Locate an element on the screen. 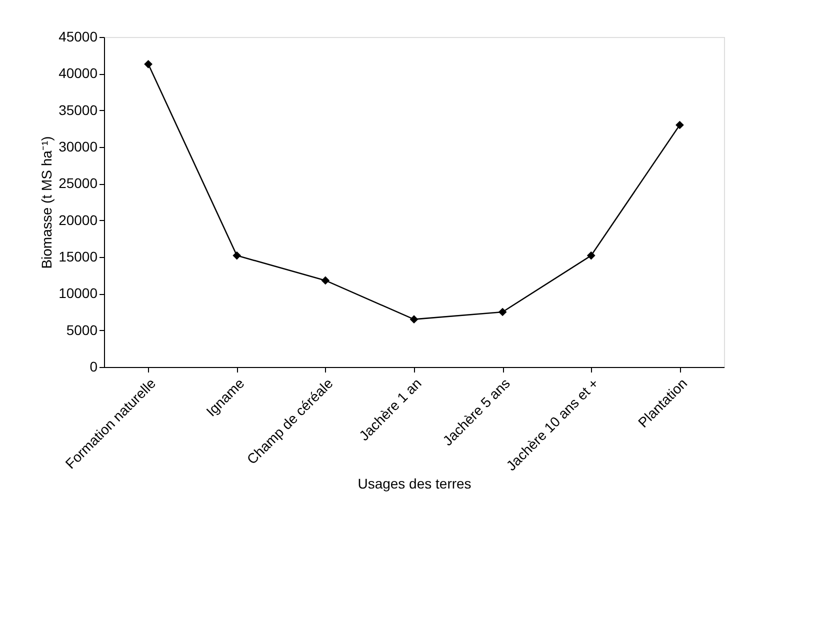 The width and height of the screenshot is (834, 636). x-axis-title: Usages des terres is located at coordinates (415, 484).